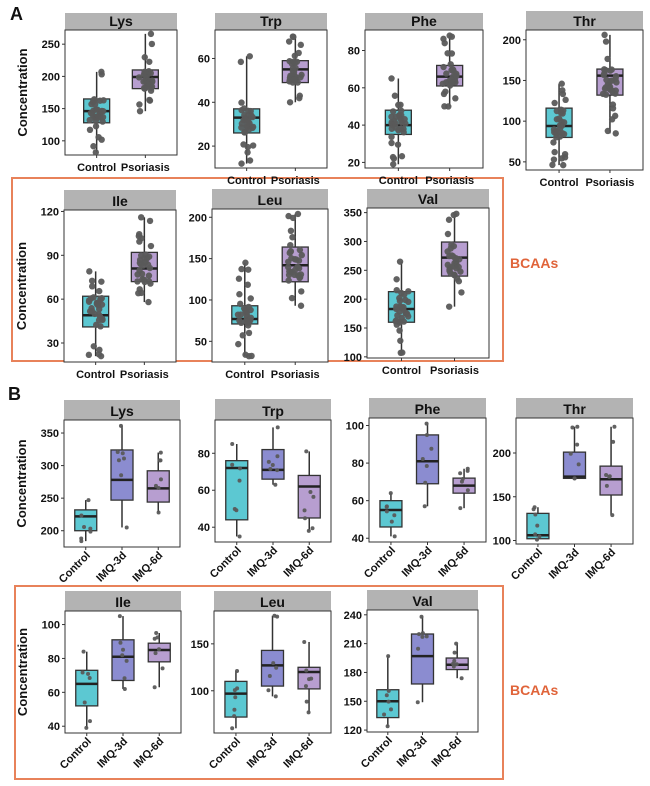 Image resolution: width=650 pixels, height=786 pixels. I want to click on y-axis-label: Concentration, so click(22, 92).